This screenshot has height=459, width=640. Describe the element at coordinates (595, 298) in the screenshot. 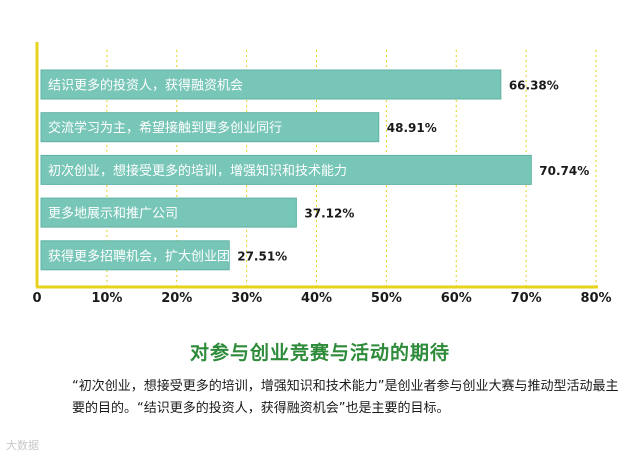

I see `x-tick-label: 80%` at that location.